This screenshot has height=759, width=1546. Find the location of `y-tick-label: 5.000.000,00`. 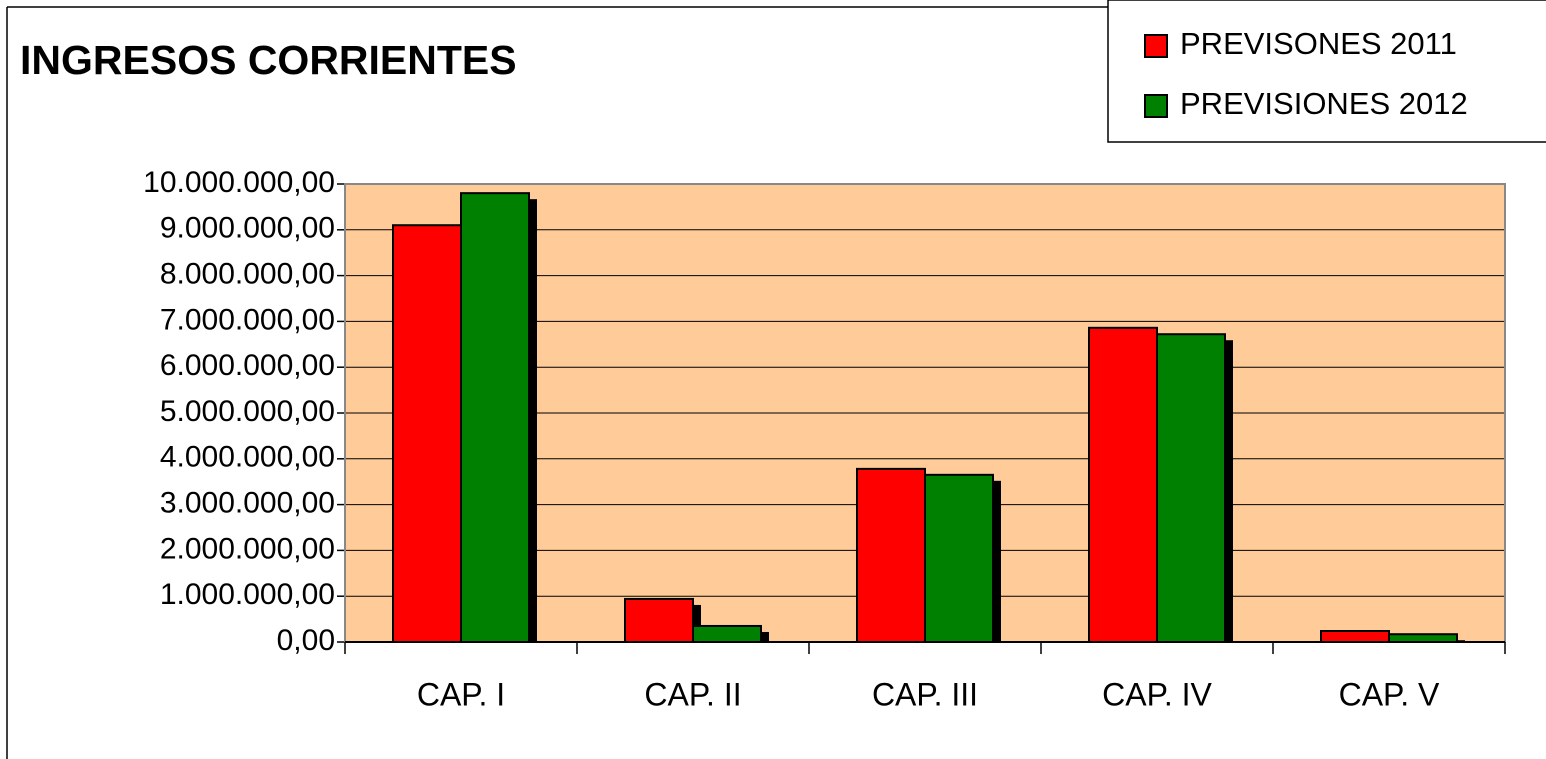

y-tick-label: 5.000.000,00 is located at coordinates (247, 411).